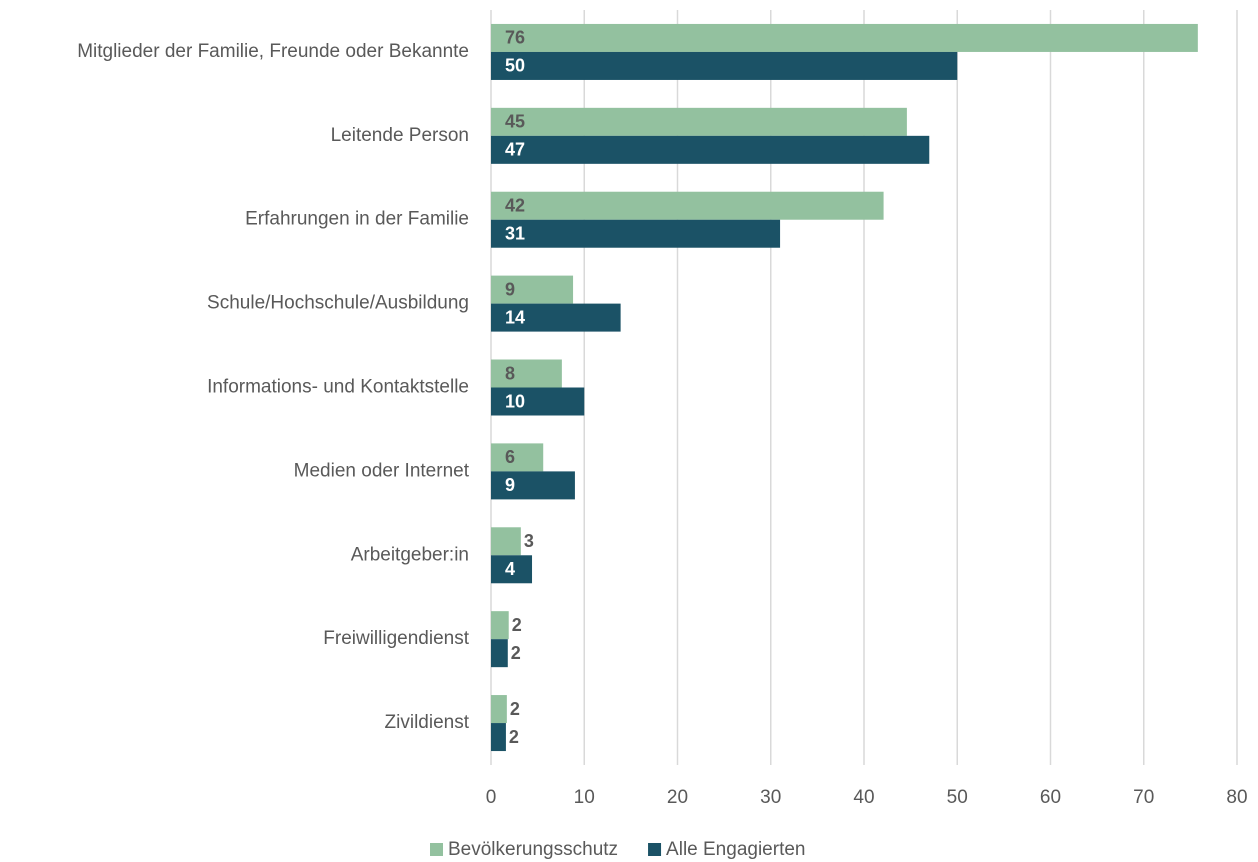 This screenshot has height=862, width=1258. Describe the element at coordinates (529, 541) in the screenshot. I see `value-label: 3` at that location.